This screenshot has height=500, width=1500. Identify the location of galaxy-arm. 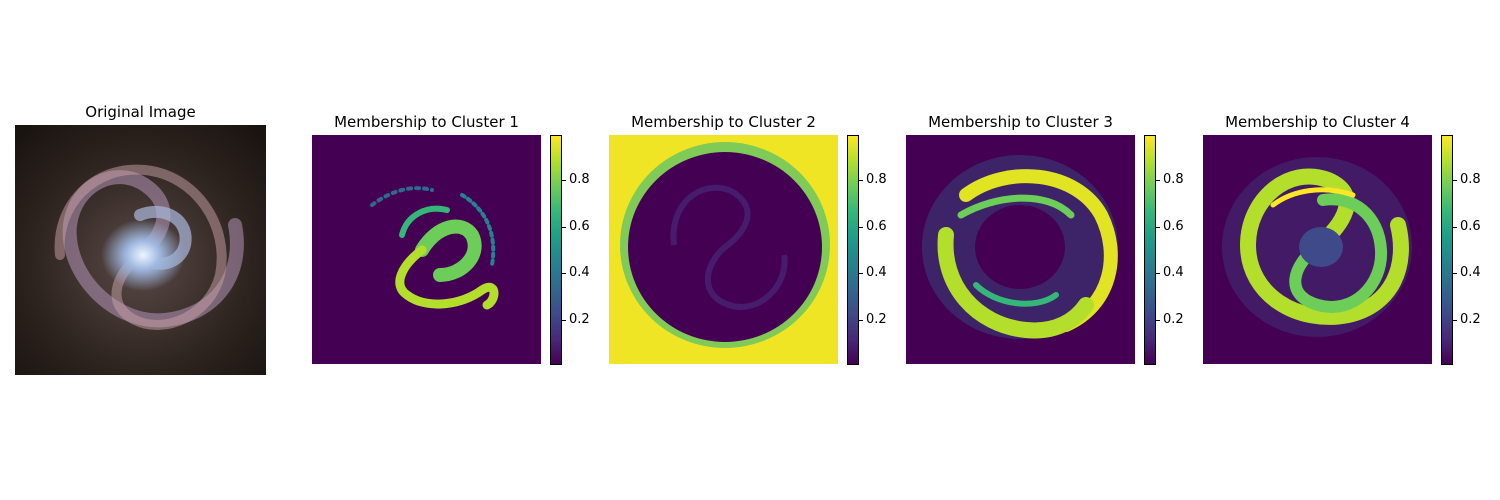
(140, 247).